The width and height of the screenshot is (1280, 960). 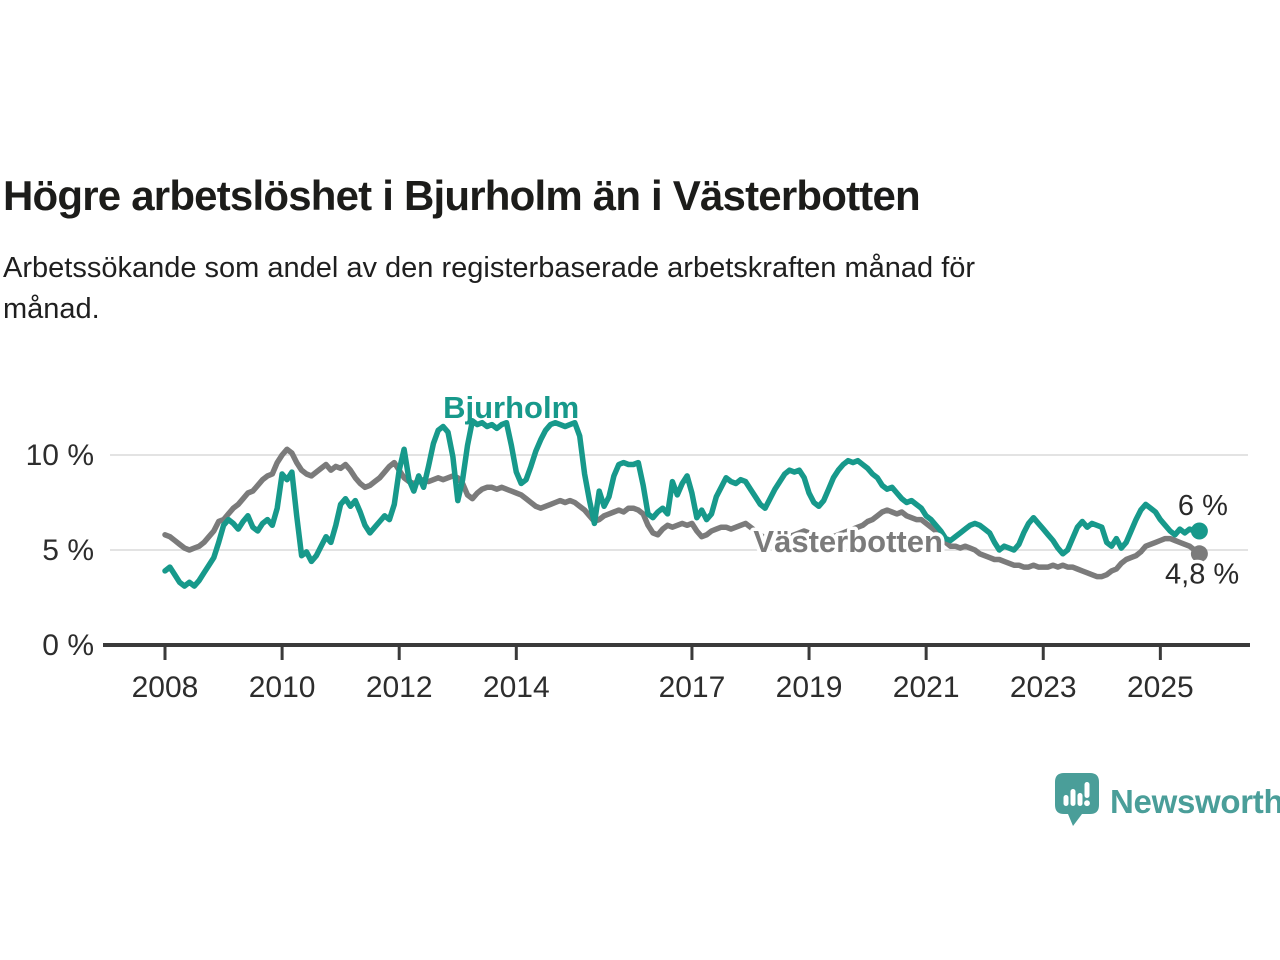 What do you see at coordinates (692, 687) in the screenshot?
I see `x-tick-label: 2017` at bounding box center [692, 687].